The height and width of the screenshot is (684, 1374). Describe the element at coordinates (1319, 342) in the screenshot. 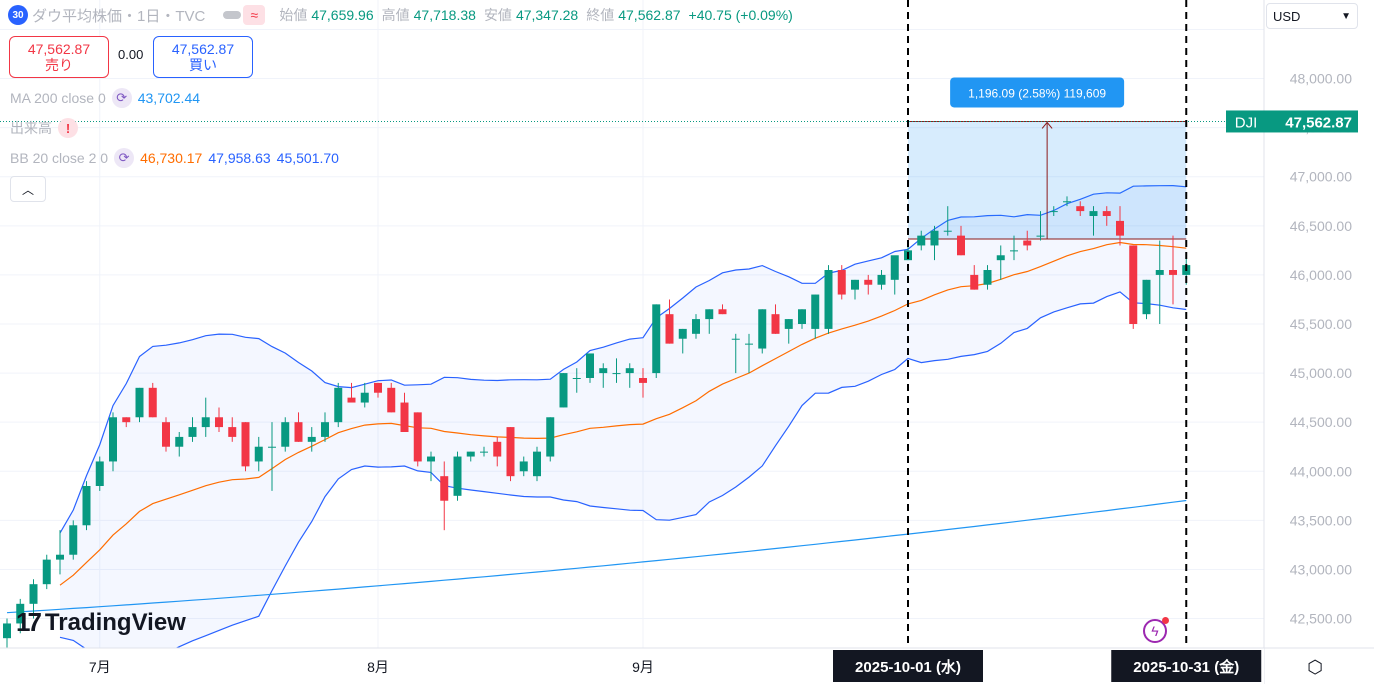

I see `price-axis` at that location.